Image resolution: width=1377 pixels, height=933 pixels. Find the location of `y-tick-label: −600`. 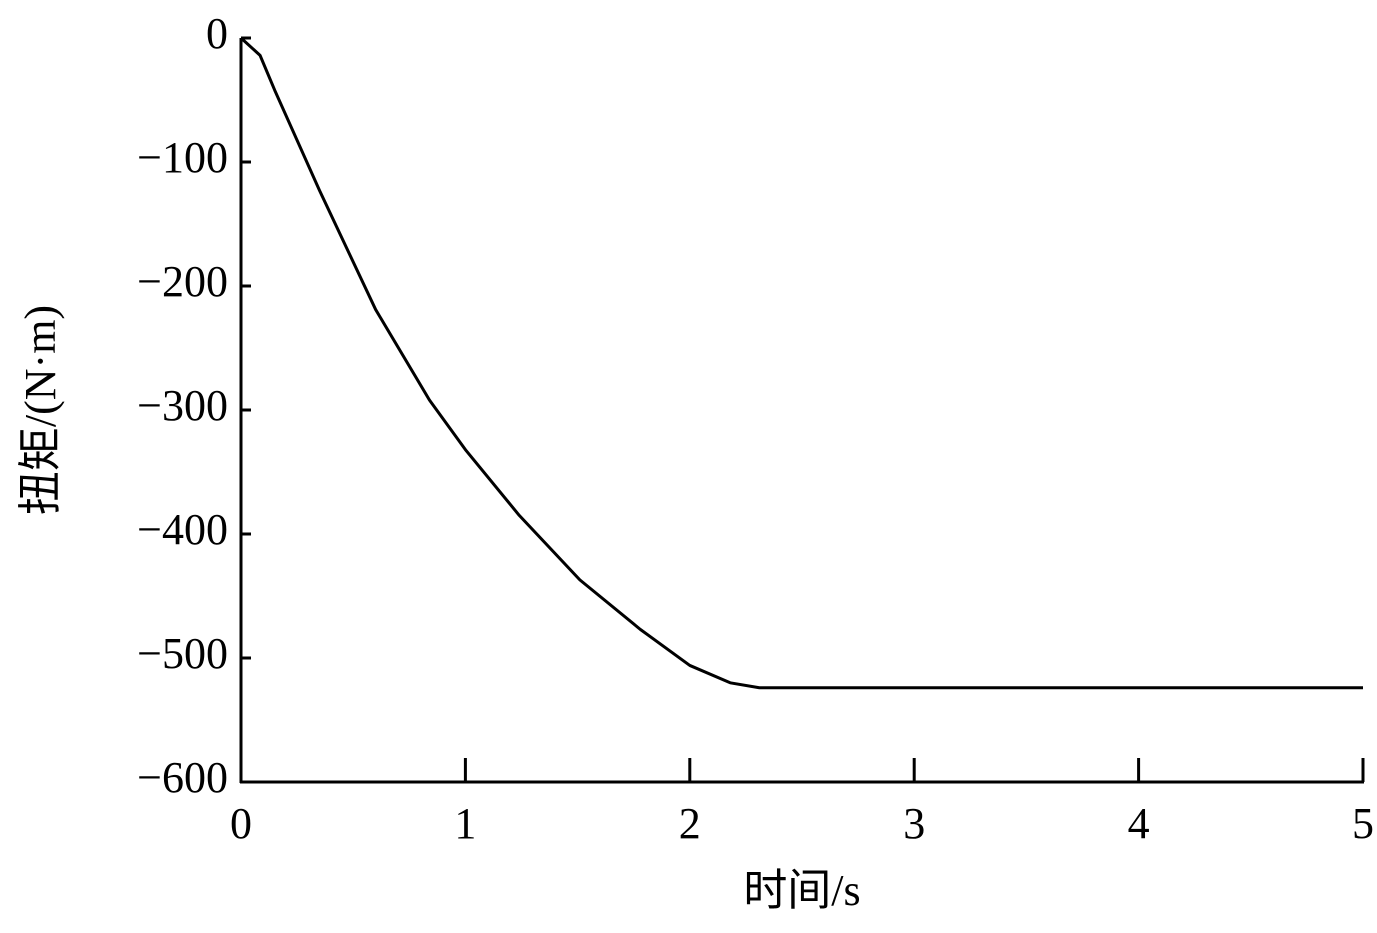

y-tick-label: −600 is located at coordinates (182, 777).